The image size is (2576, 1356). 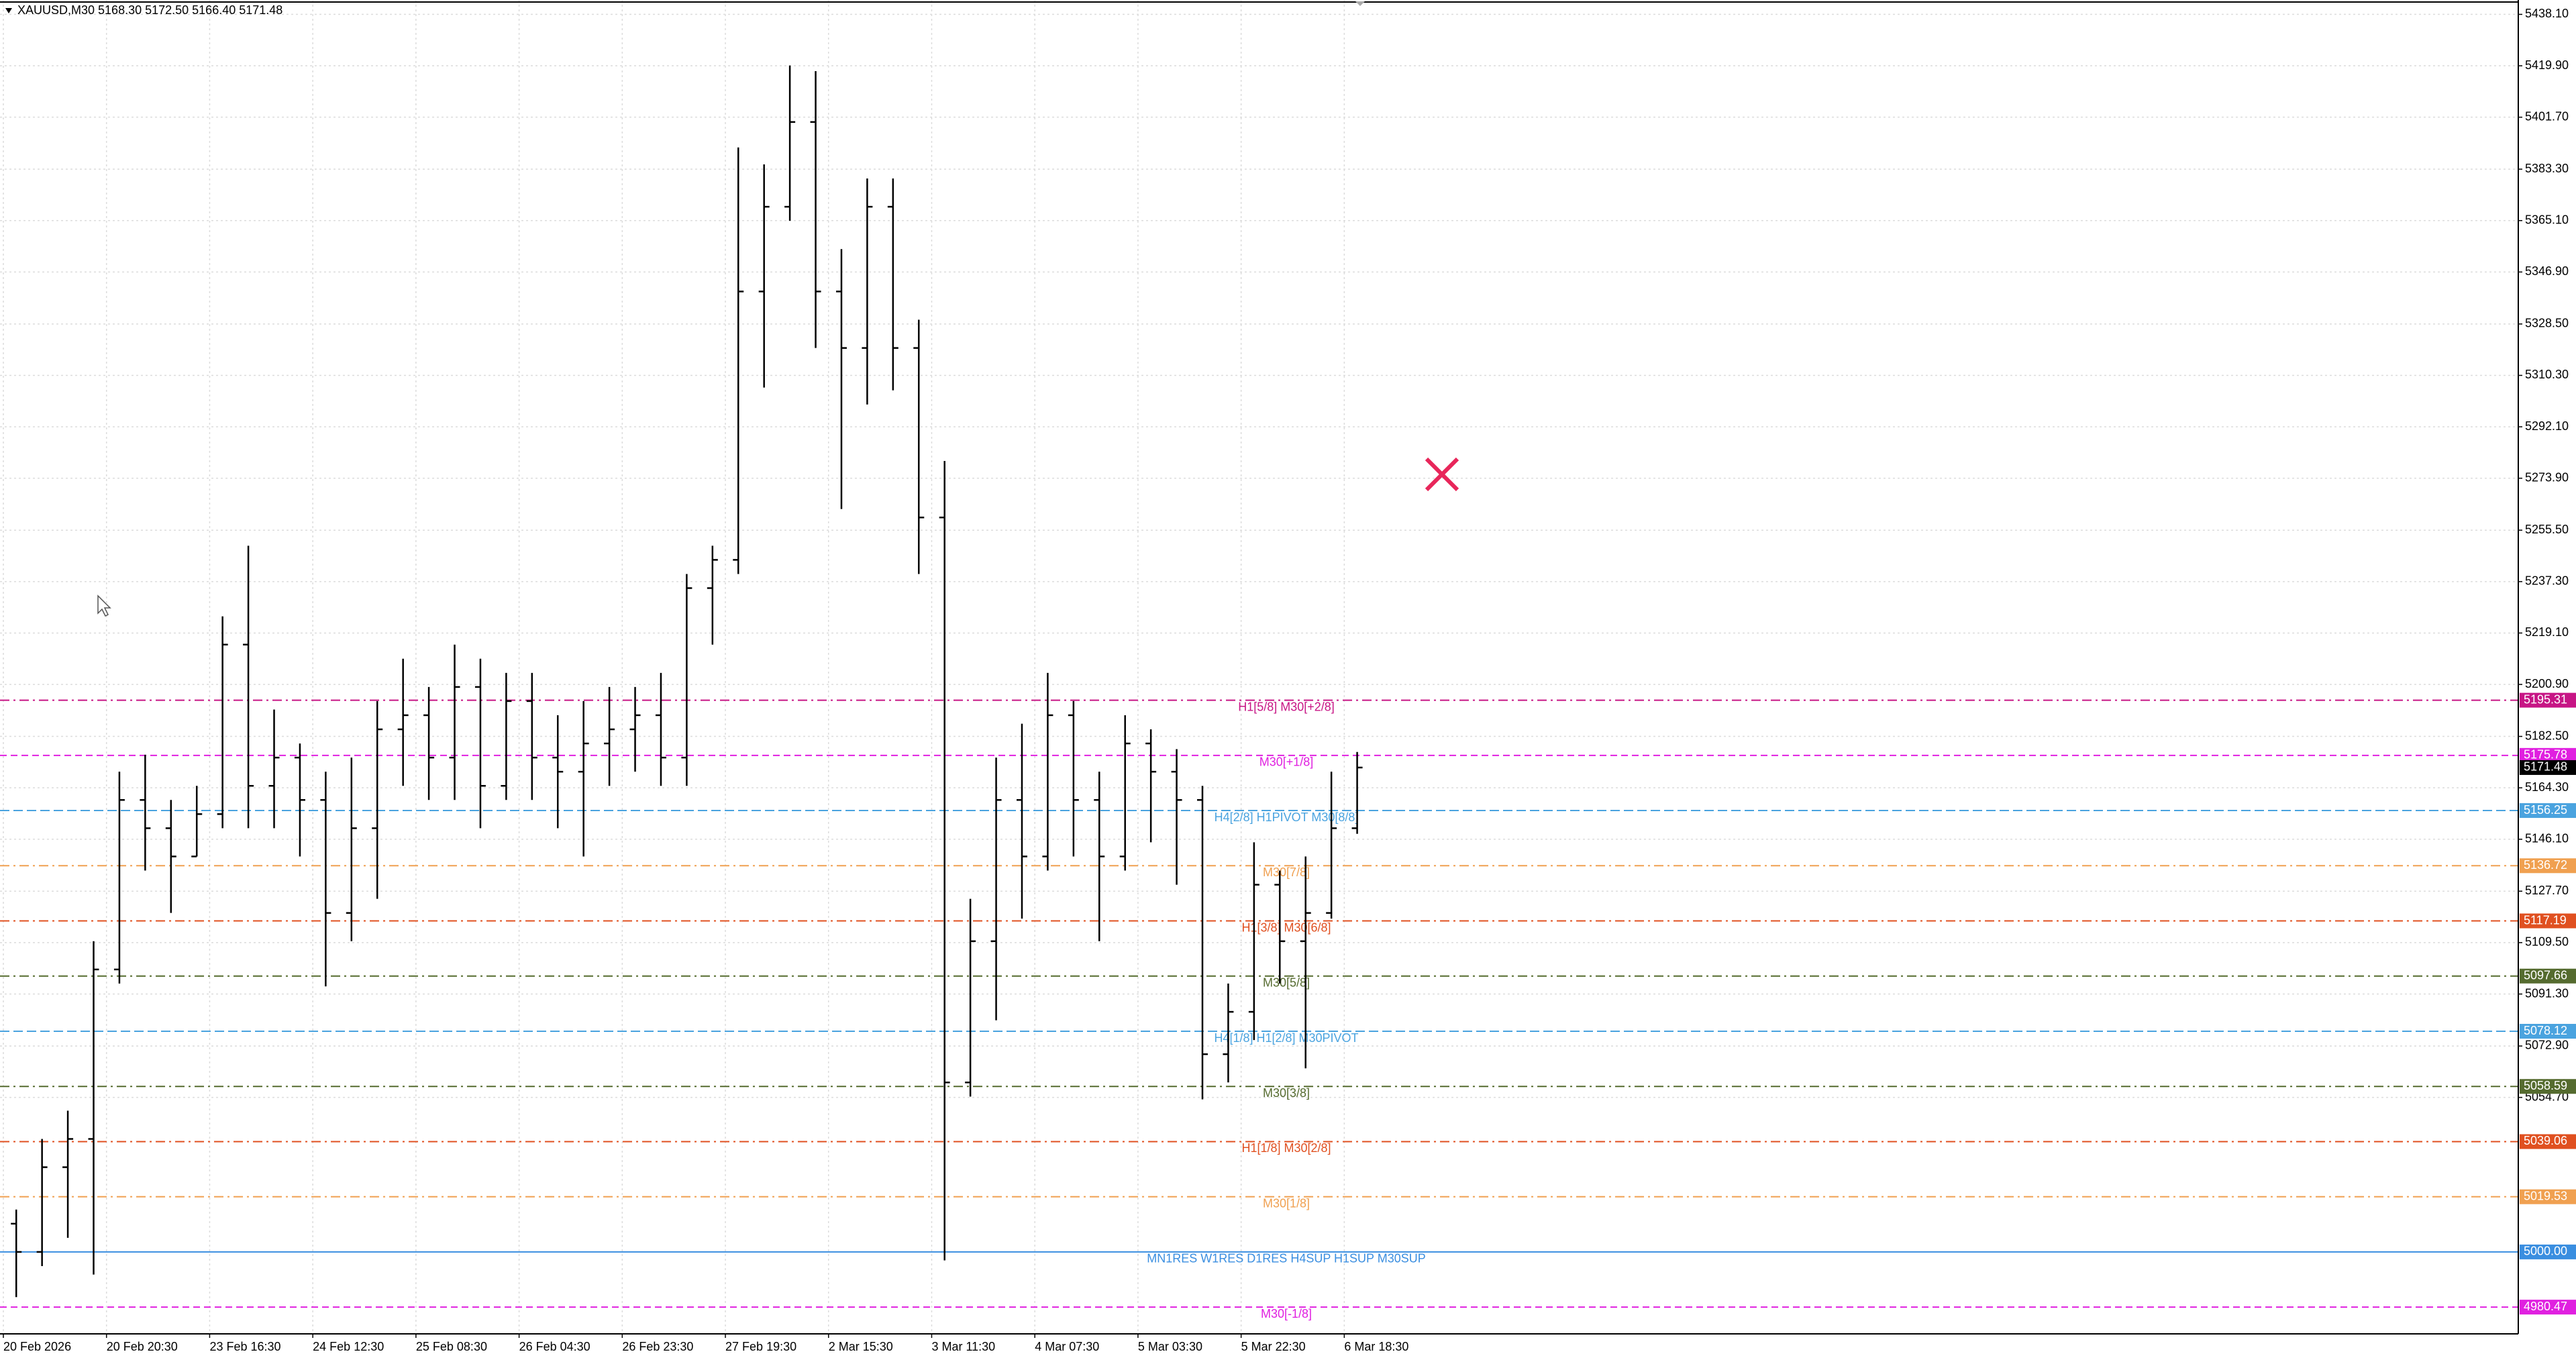 I want to click on level-label: H1[1/8] M30[2/8], so click(x=1286, y=1148).